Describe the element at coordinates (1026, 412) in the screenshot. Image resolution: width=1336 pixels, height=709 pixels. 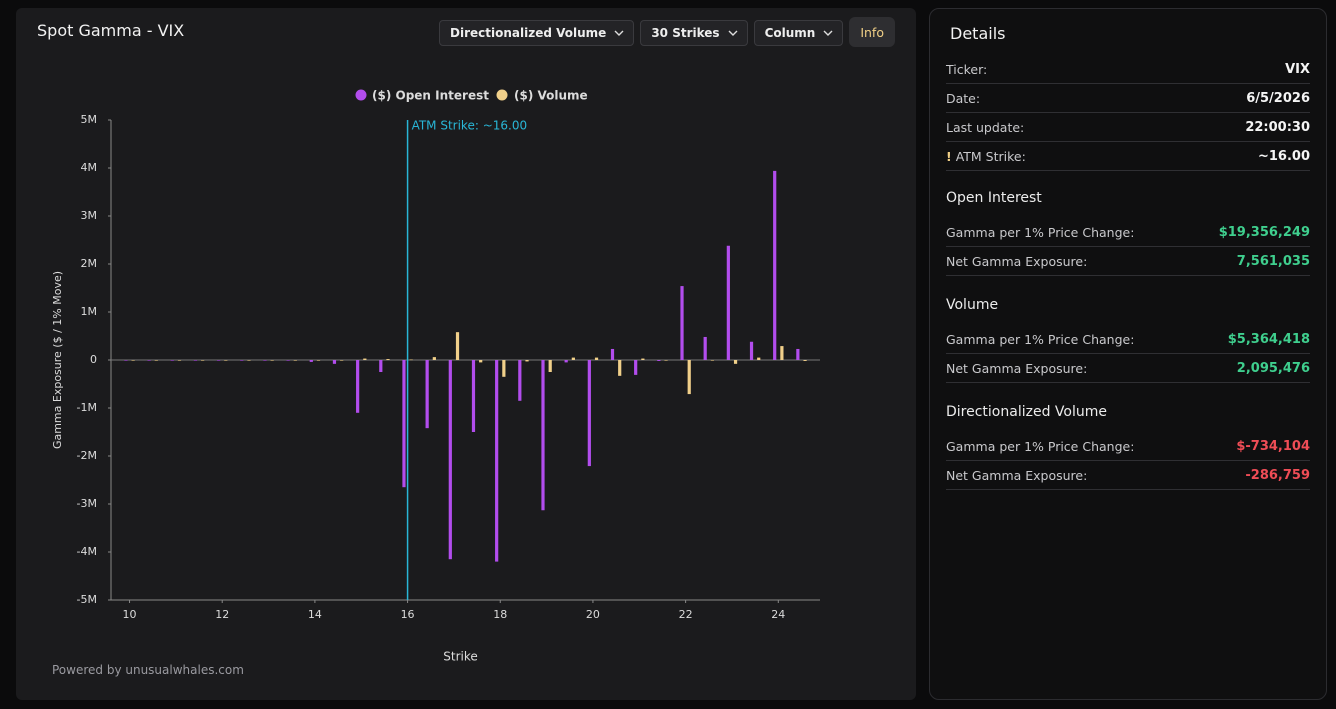
I see `section-title: Directionalized Volume` at that location.